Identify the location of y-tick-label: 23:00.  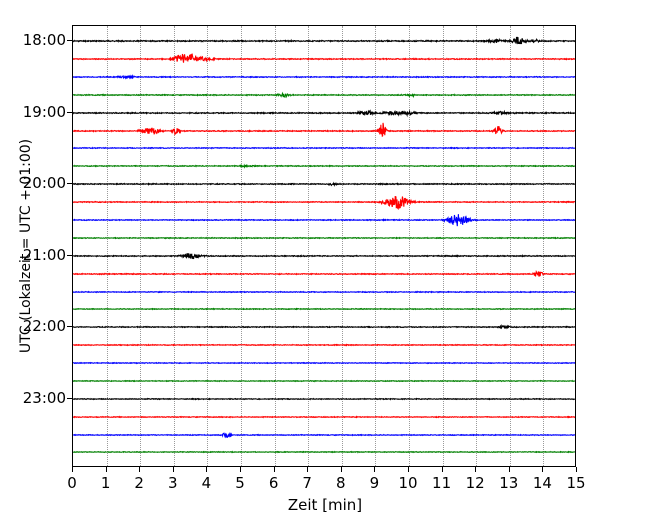
(44, 397).